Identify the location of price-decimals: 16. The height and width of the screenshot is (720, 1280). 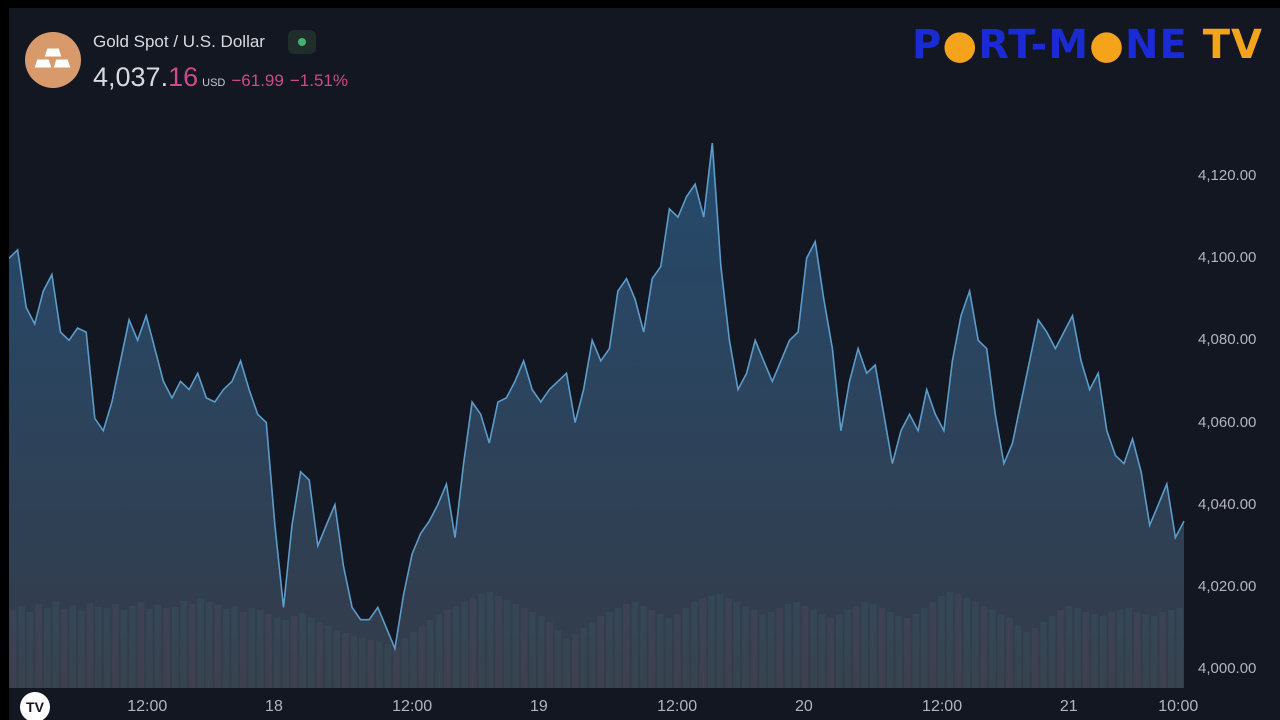
(183, 77).